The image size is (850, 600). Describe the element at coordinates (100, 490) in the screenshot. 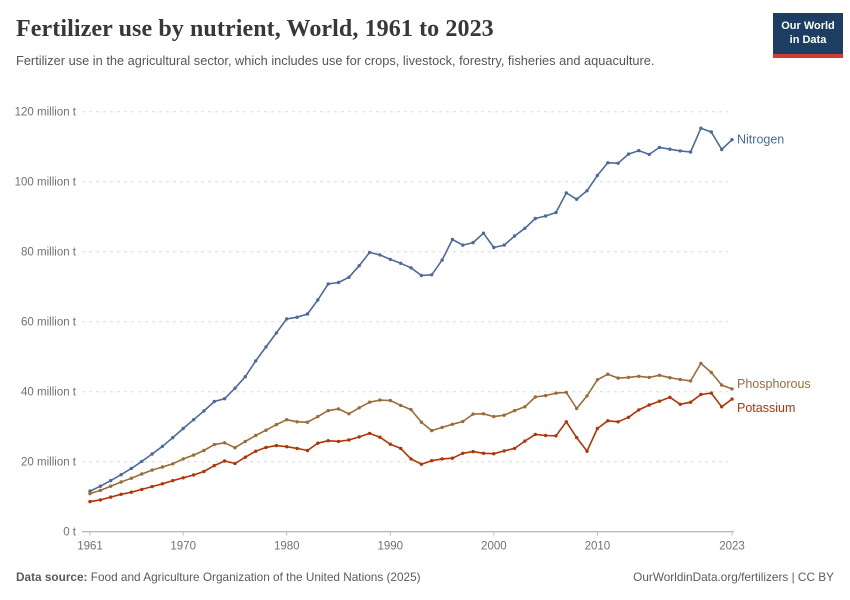

I see `phosphorous-point-1962` at that location.